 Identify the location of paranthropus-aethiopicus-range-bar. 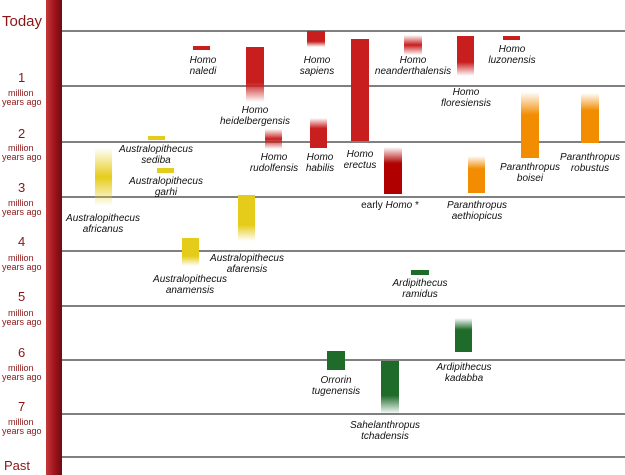
(476, 174).